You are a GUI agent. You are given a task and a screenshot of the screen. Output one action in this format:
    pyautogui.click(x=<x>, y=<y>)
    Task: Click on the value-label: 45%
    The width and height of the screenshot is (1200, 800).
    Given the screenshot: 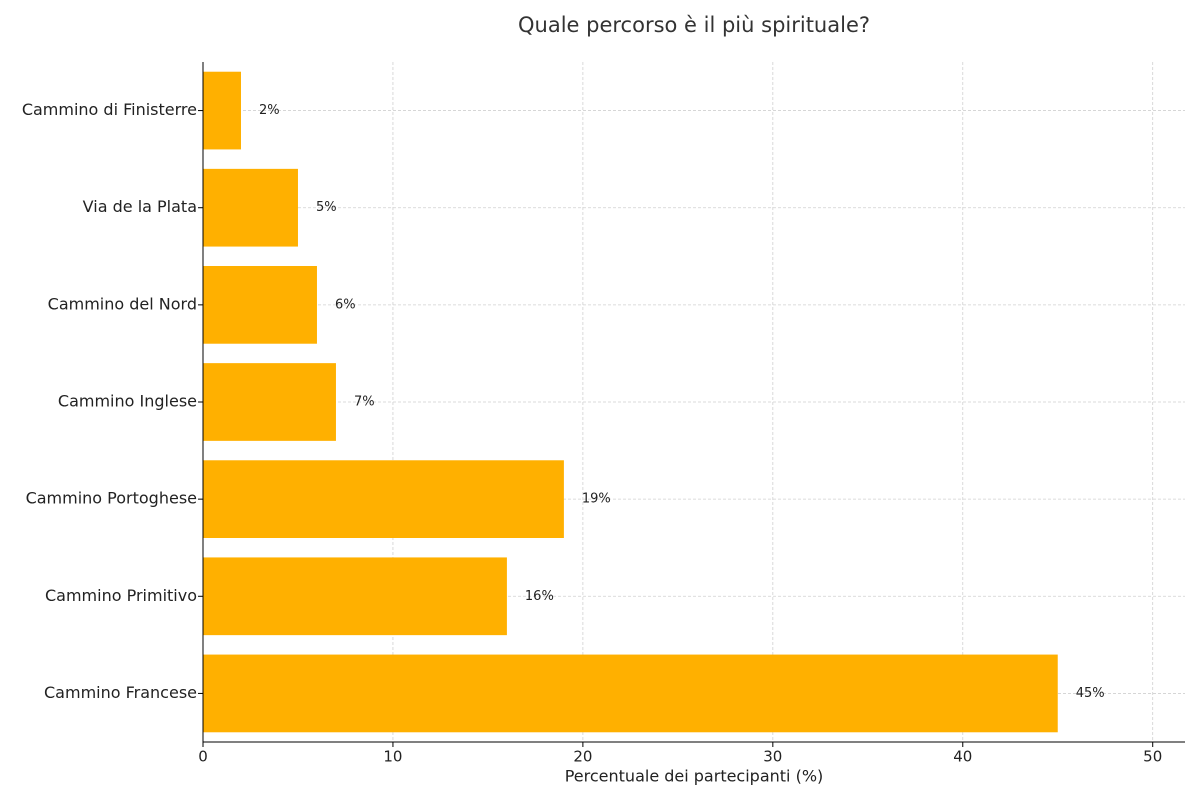 What is the action you would take?
    pyautogui.click(x=1090, y=693)
    